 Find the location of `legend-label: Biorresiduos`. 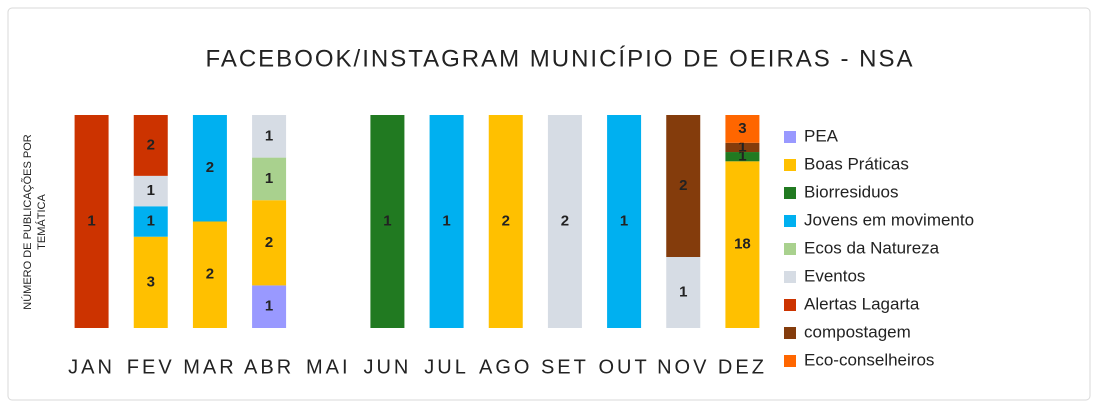

legend-label: Biorresiduos is located at coordinates (851, 191).